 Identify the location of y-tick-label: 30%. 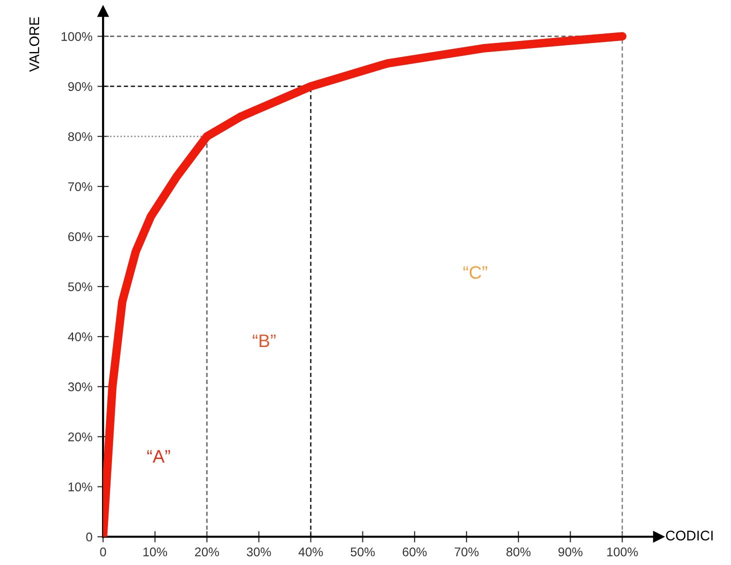
(80, 387).